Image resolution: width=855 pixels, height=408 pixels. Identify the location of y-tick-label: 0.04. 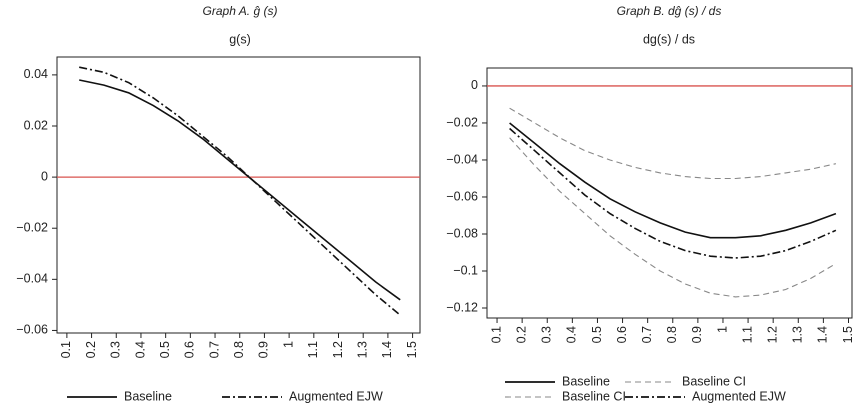
(36, 74).